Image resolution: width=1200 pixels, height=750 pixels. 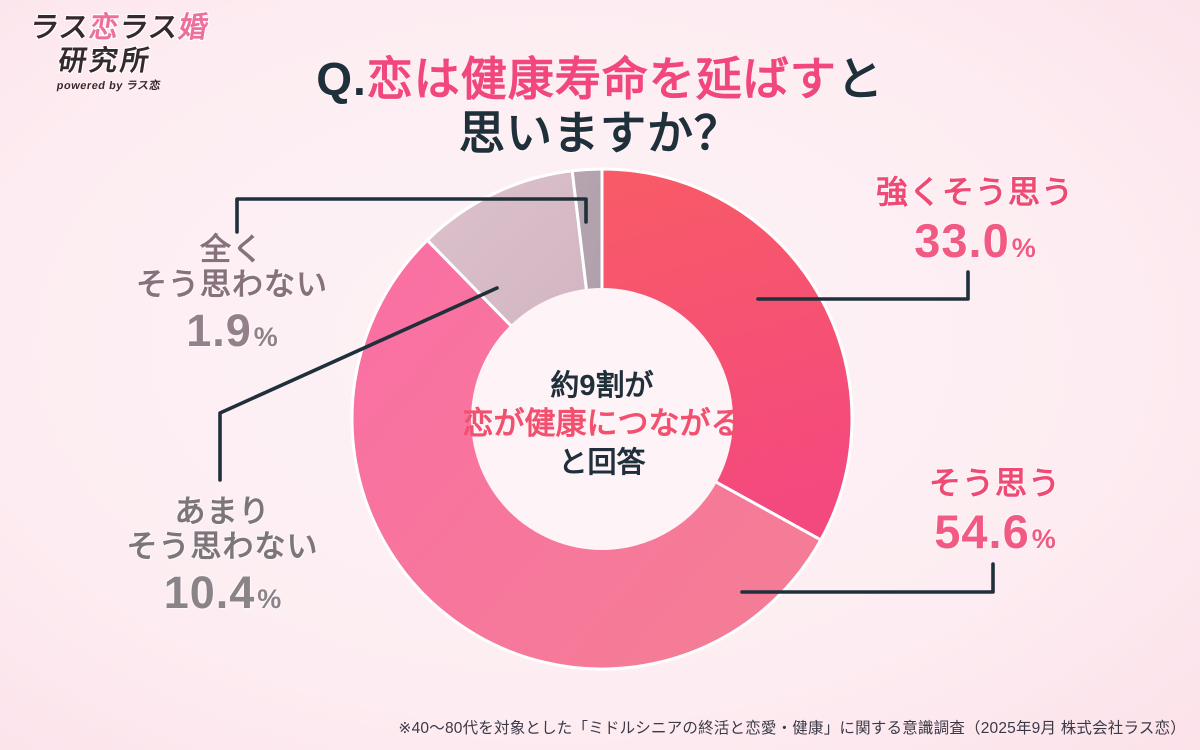 I want to click on page-title-line2: 思いますか？, so click(x=600, y=133).